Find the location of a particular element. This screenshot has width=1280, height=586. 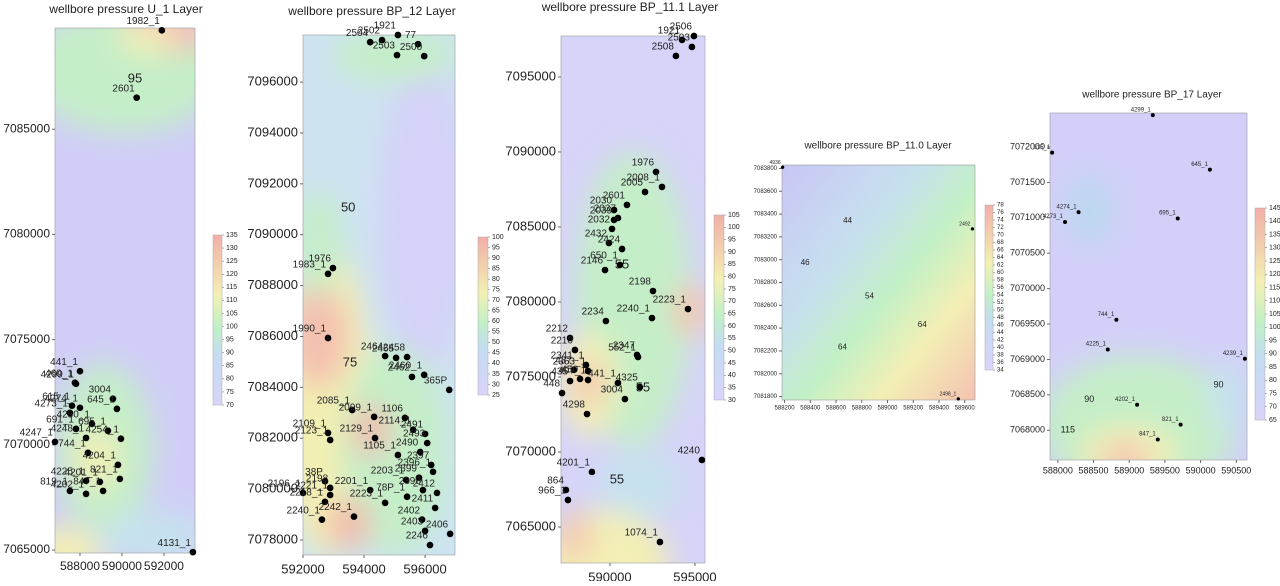

colorbar-label: 74 is located at coordinates (1000, 221).